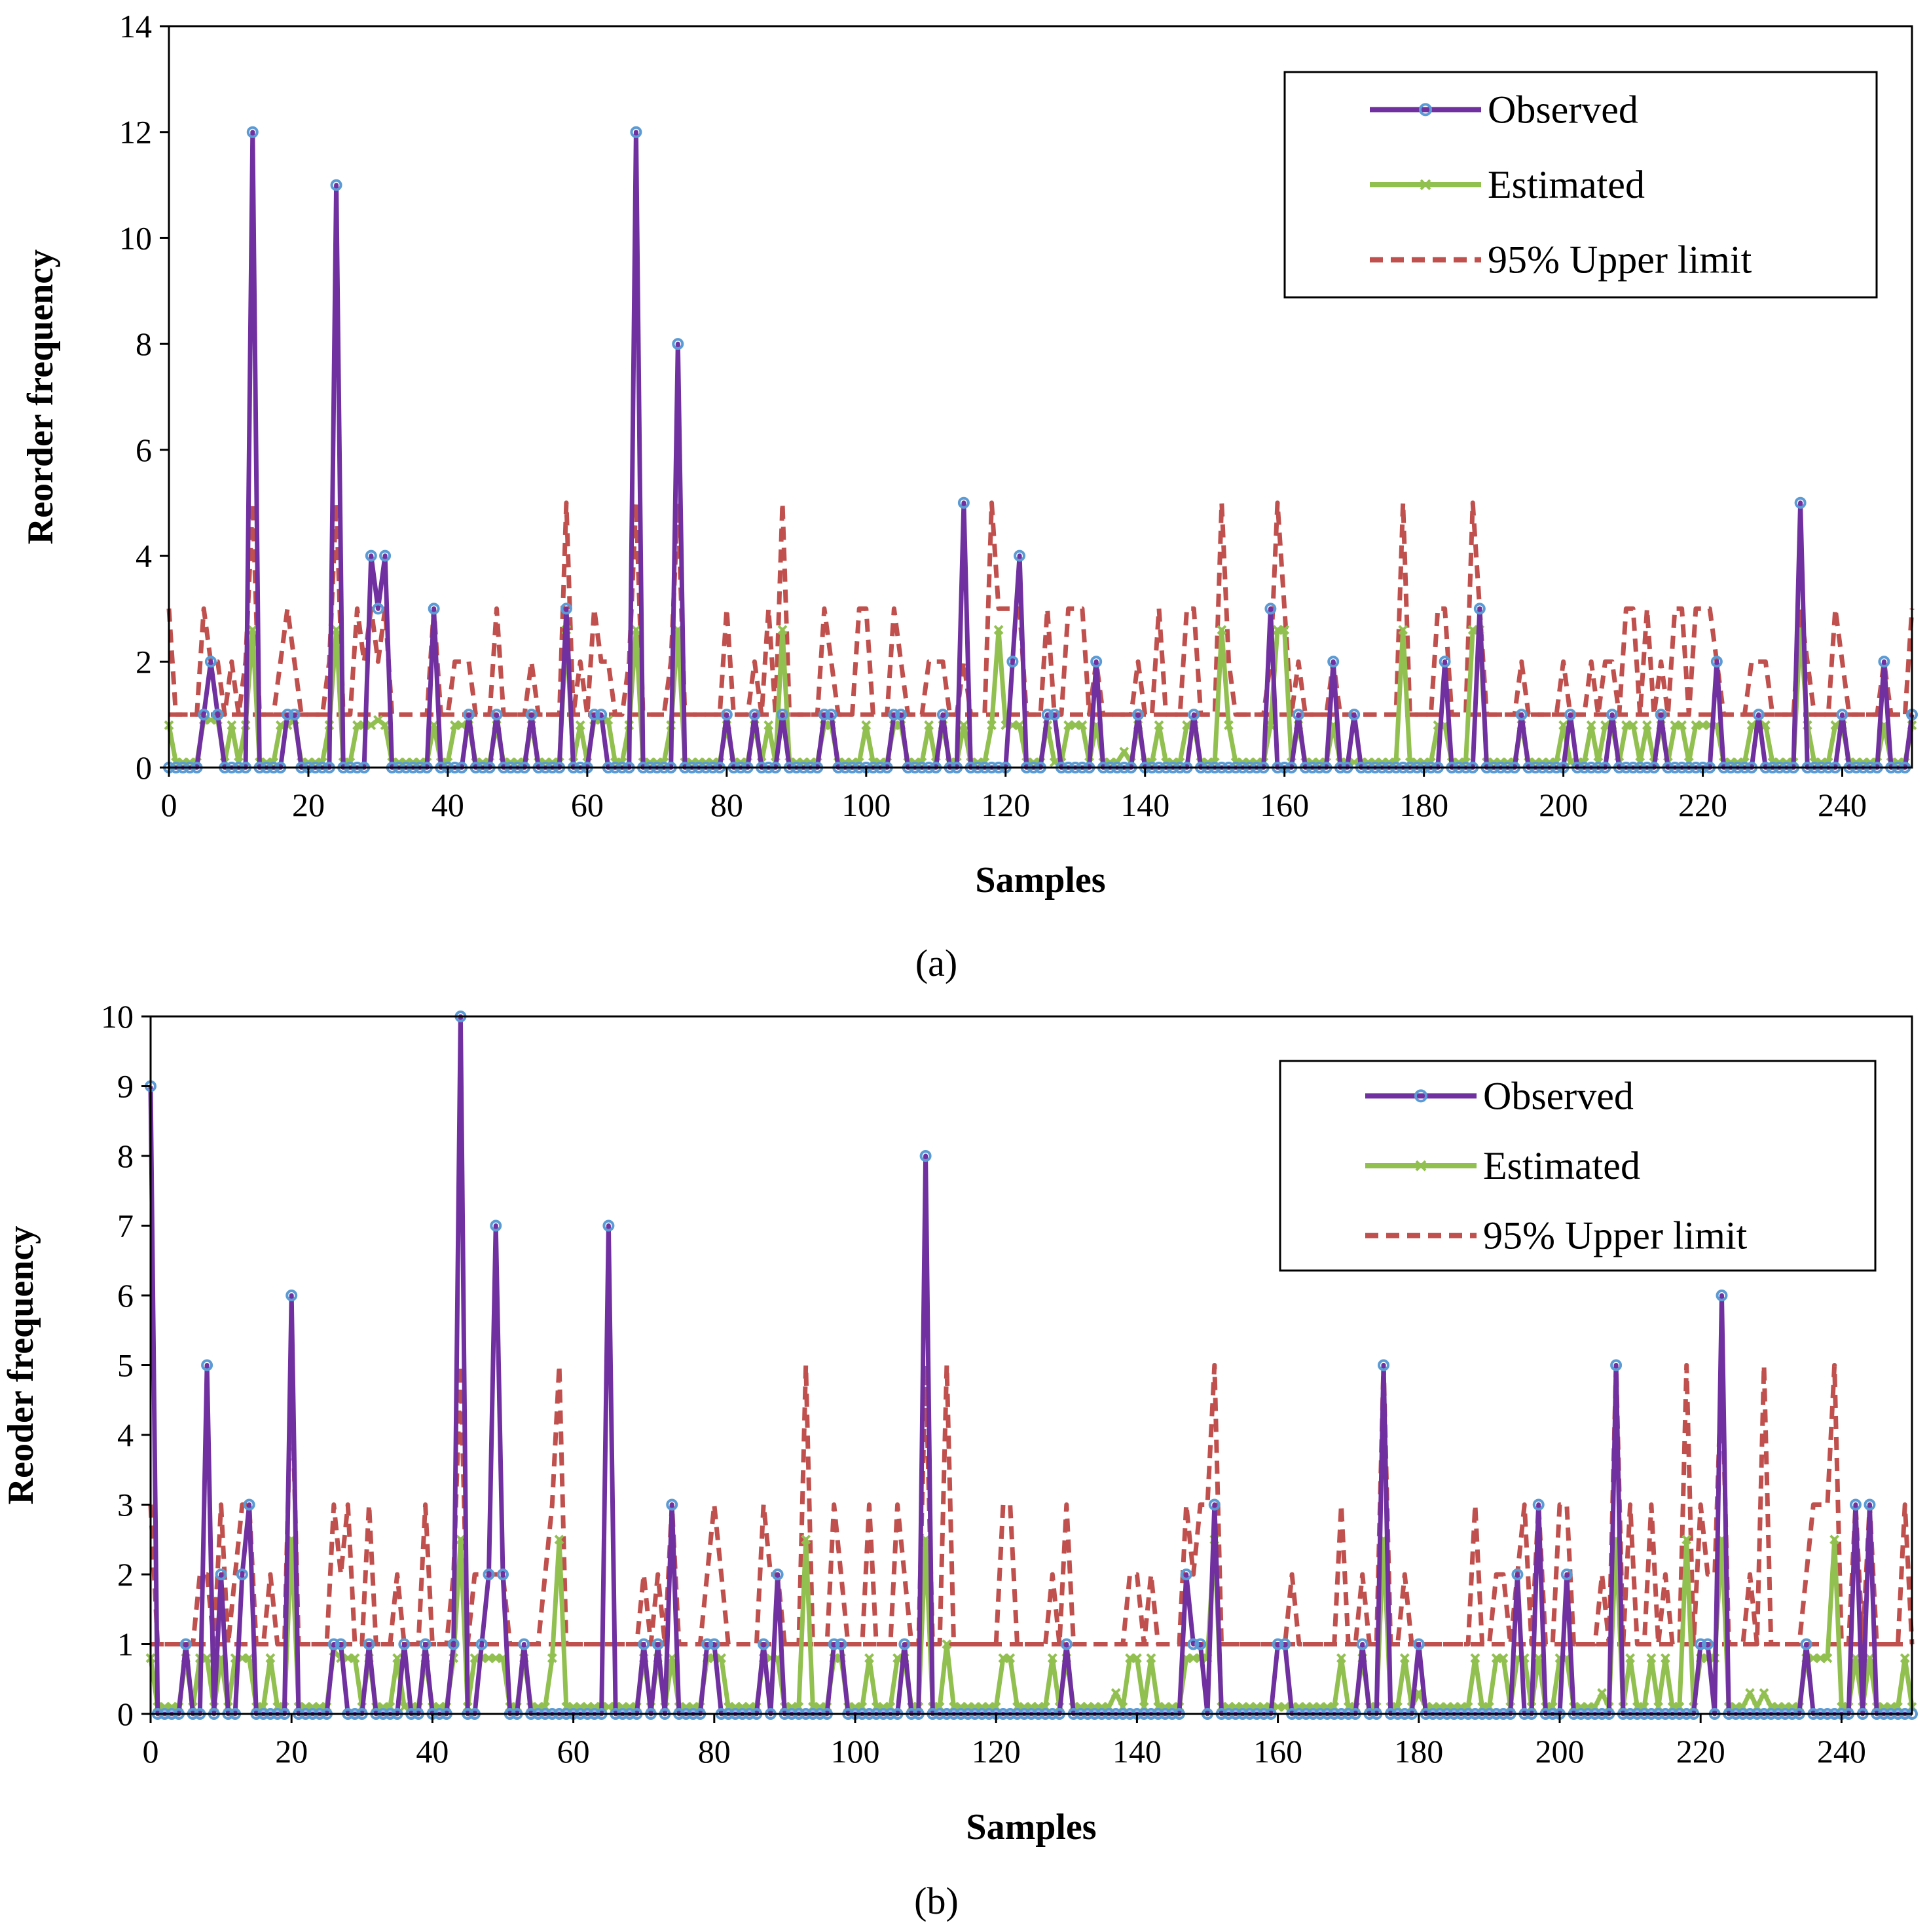 This screenshot has width=1929, height=1932. What do you see at coordinates (144, 661) in the screenshot?
I see `y-tick-label: 2` at bounding box center [144, 661].